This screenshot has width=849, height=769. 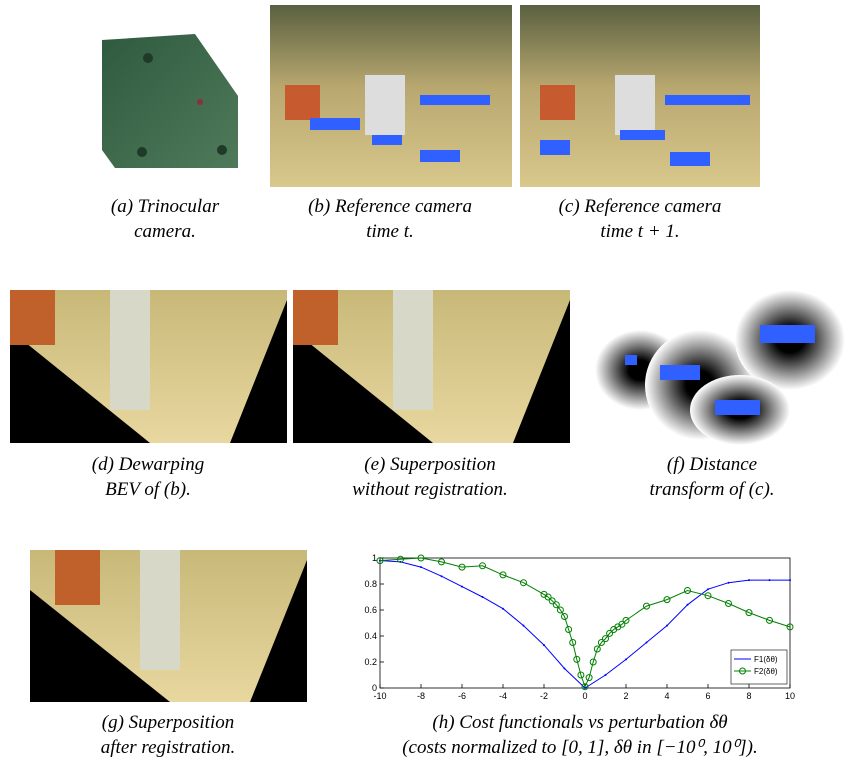 What do you see at coordinates (766, 659) in the screenshot?
I see `legend-label: F1(δθ)` at bounding box center [766, 659].